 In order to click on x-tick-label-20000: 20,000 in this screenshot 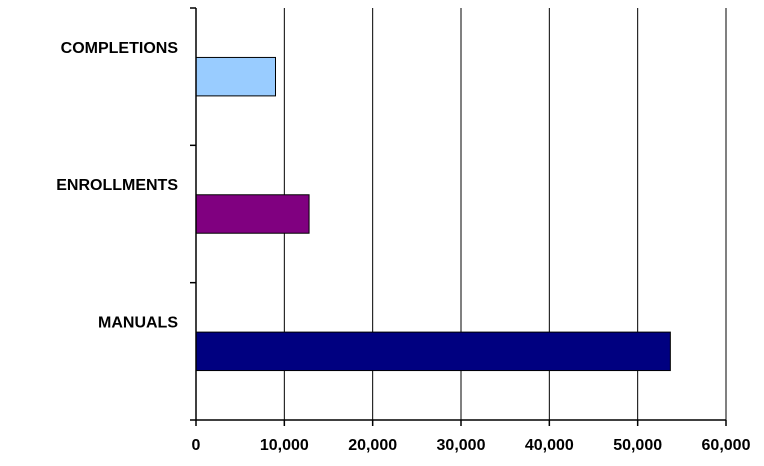, I will do `click(372, 445)`.